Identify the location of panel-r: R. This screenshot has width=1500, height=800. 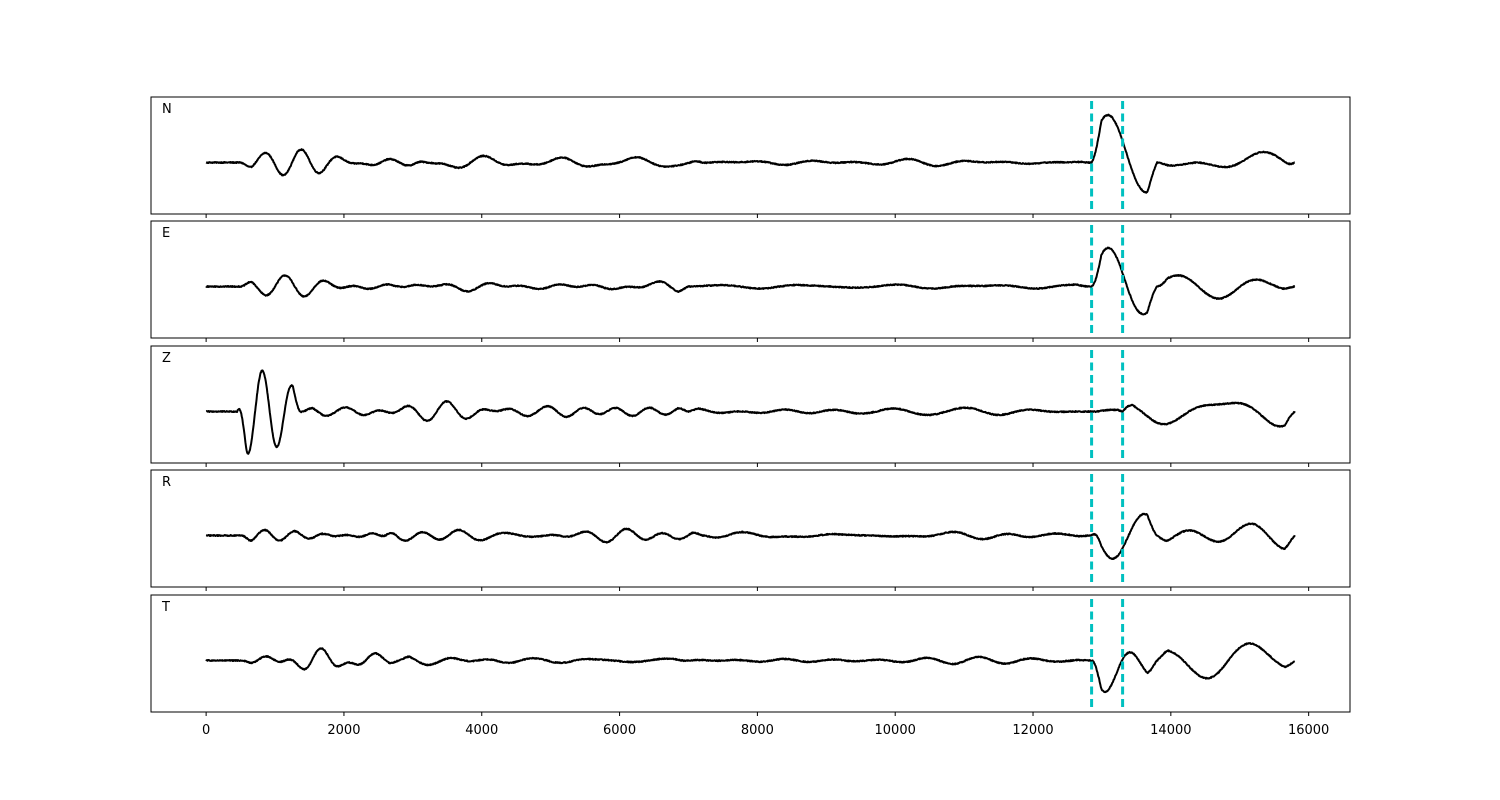
(750, 530).